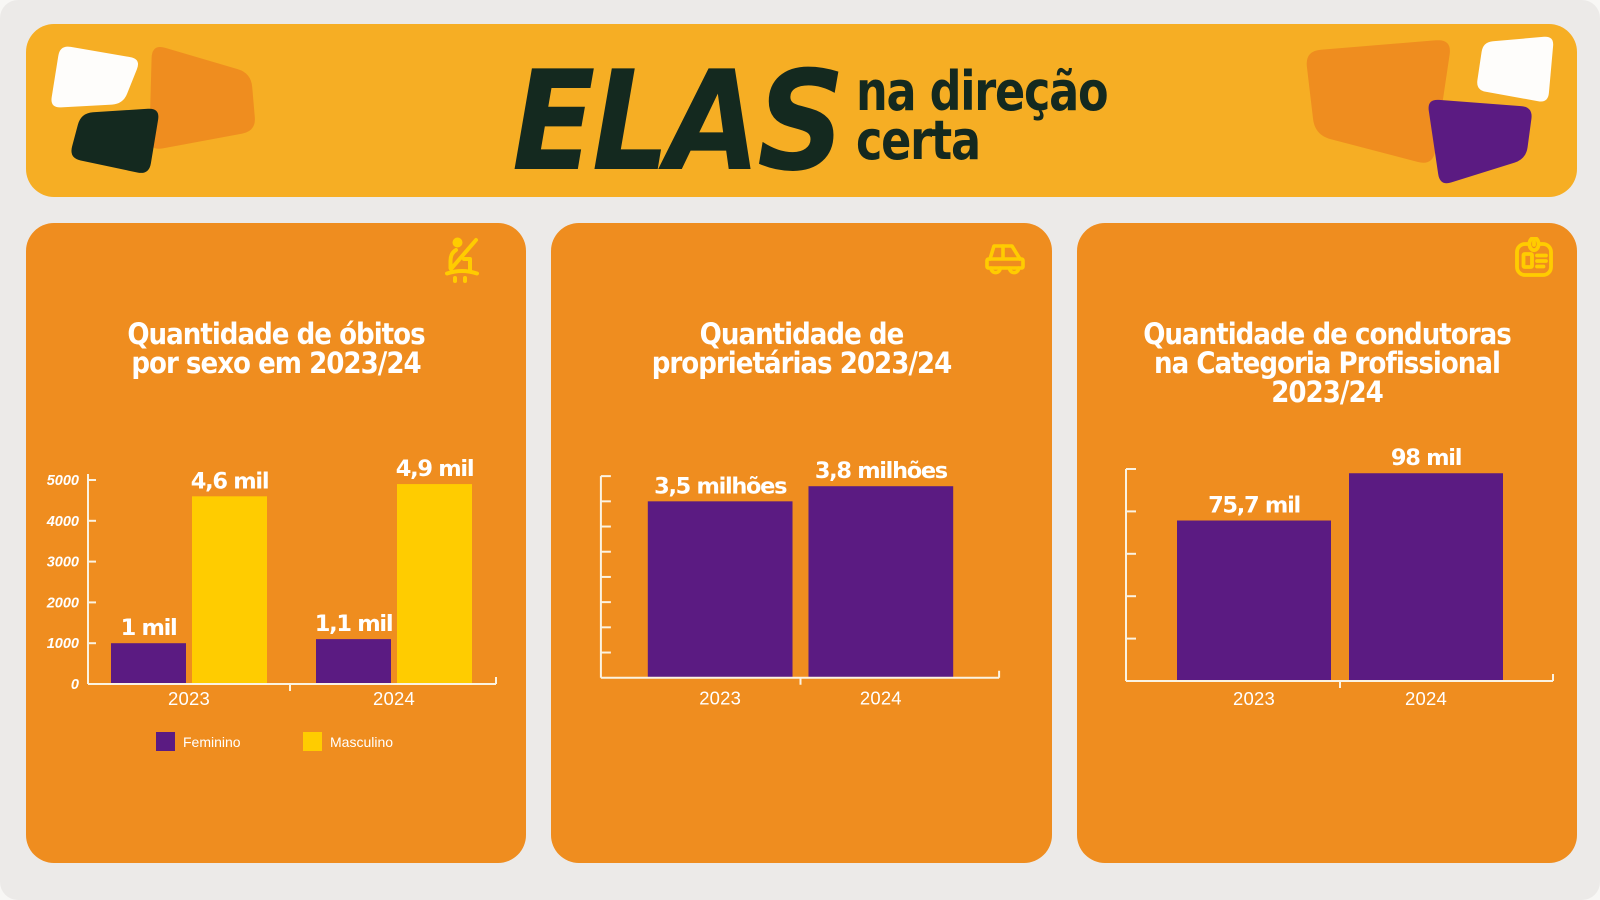  What do you see at coordinates (918, 140) in the screenshot?
I see `logo-tagline-line2: certa` at bounding box center [918, 140].